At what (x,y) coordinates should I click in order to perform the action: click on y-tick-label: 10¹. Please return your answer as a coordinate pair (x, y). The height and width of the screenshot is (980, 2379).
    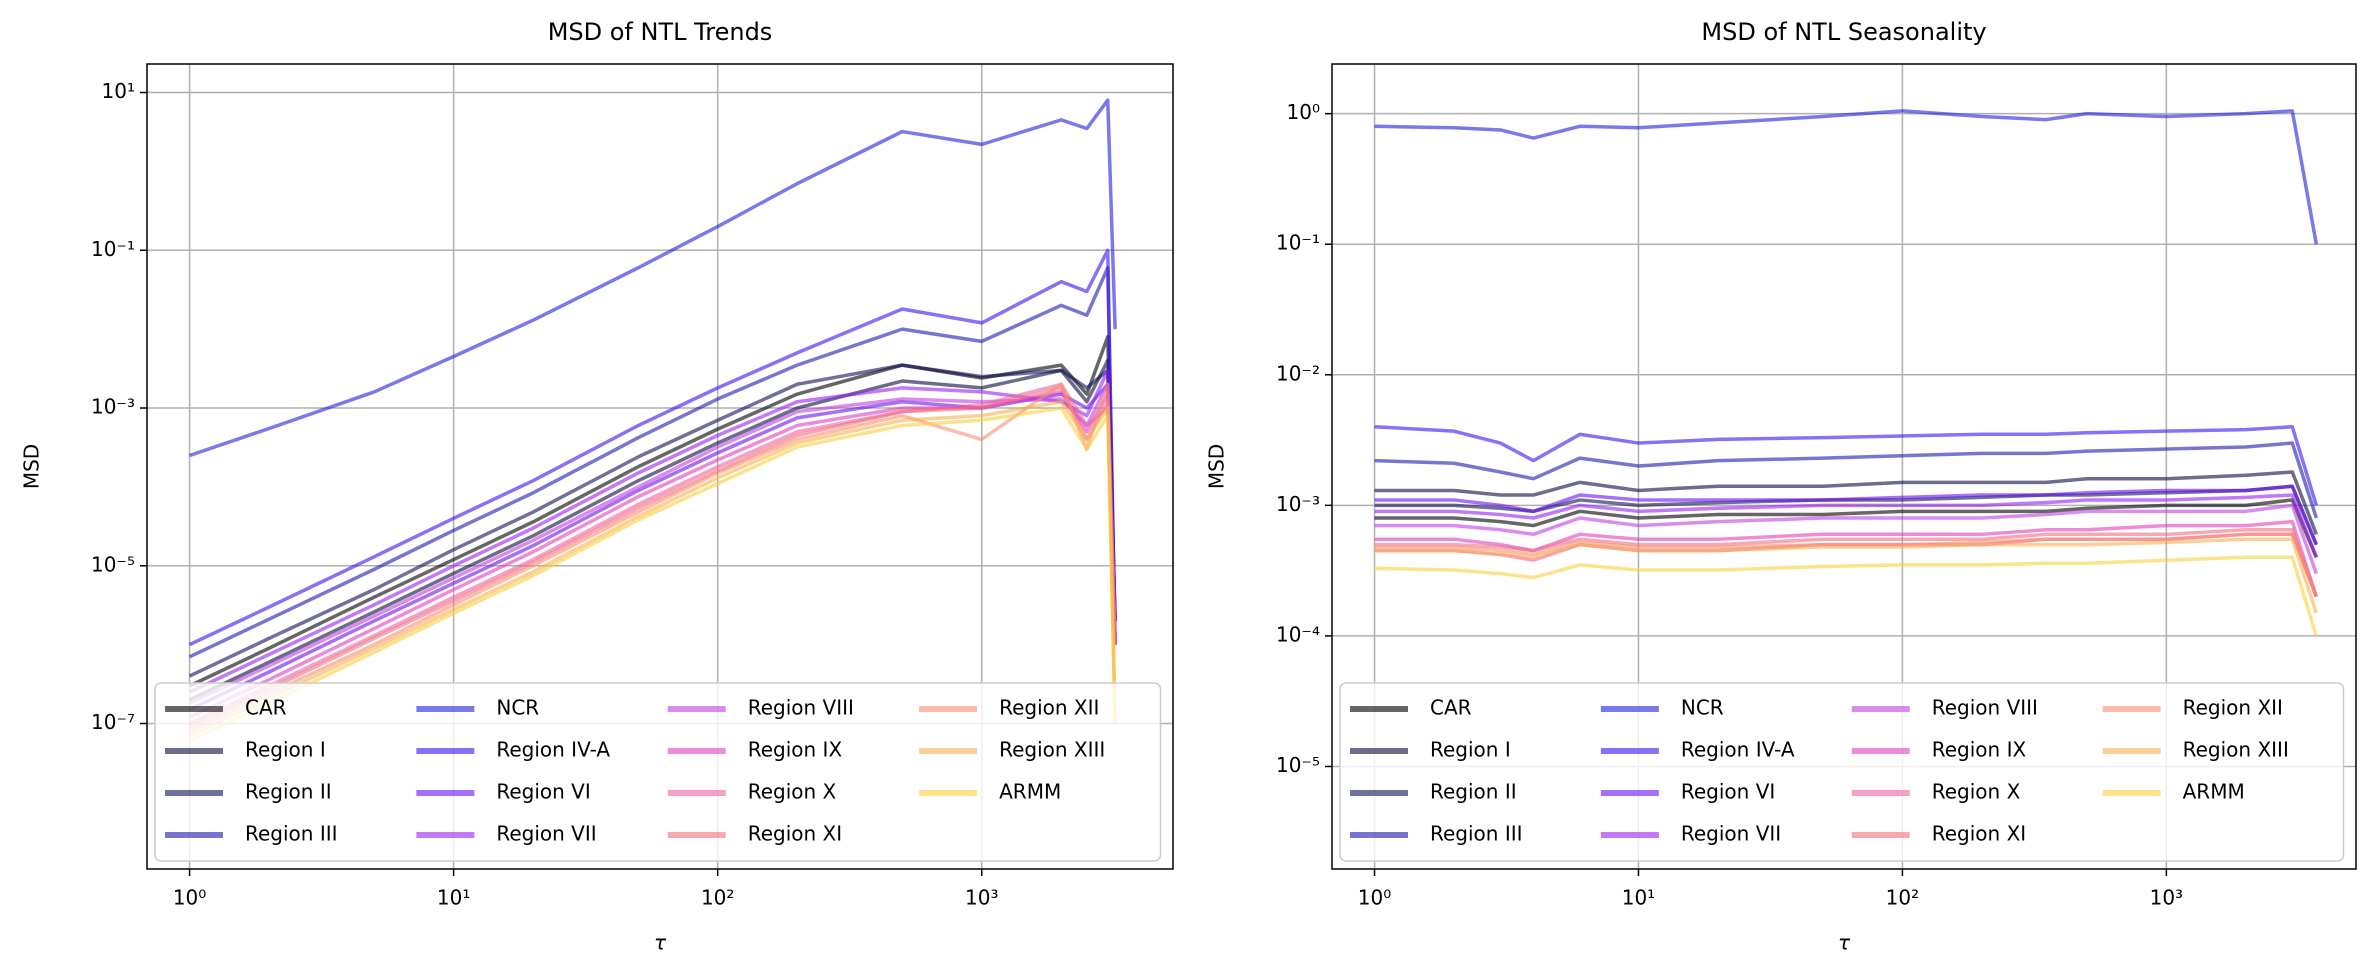
    Looking at the image, I should click on (118, 91).